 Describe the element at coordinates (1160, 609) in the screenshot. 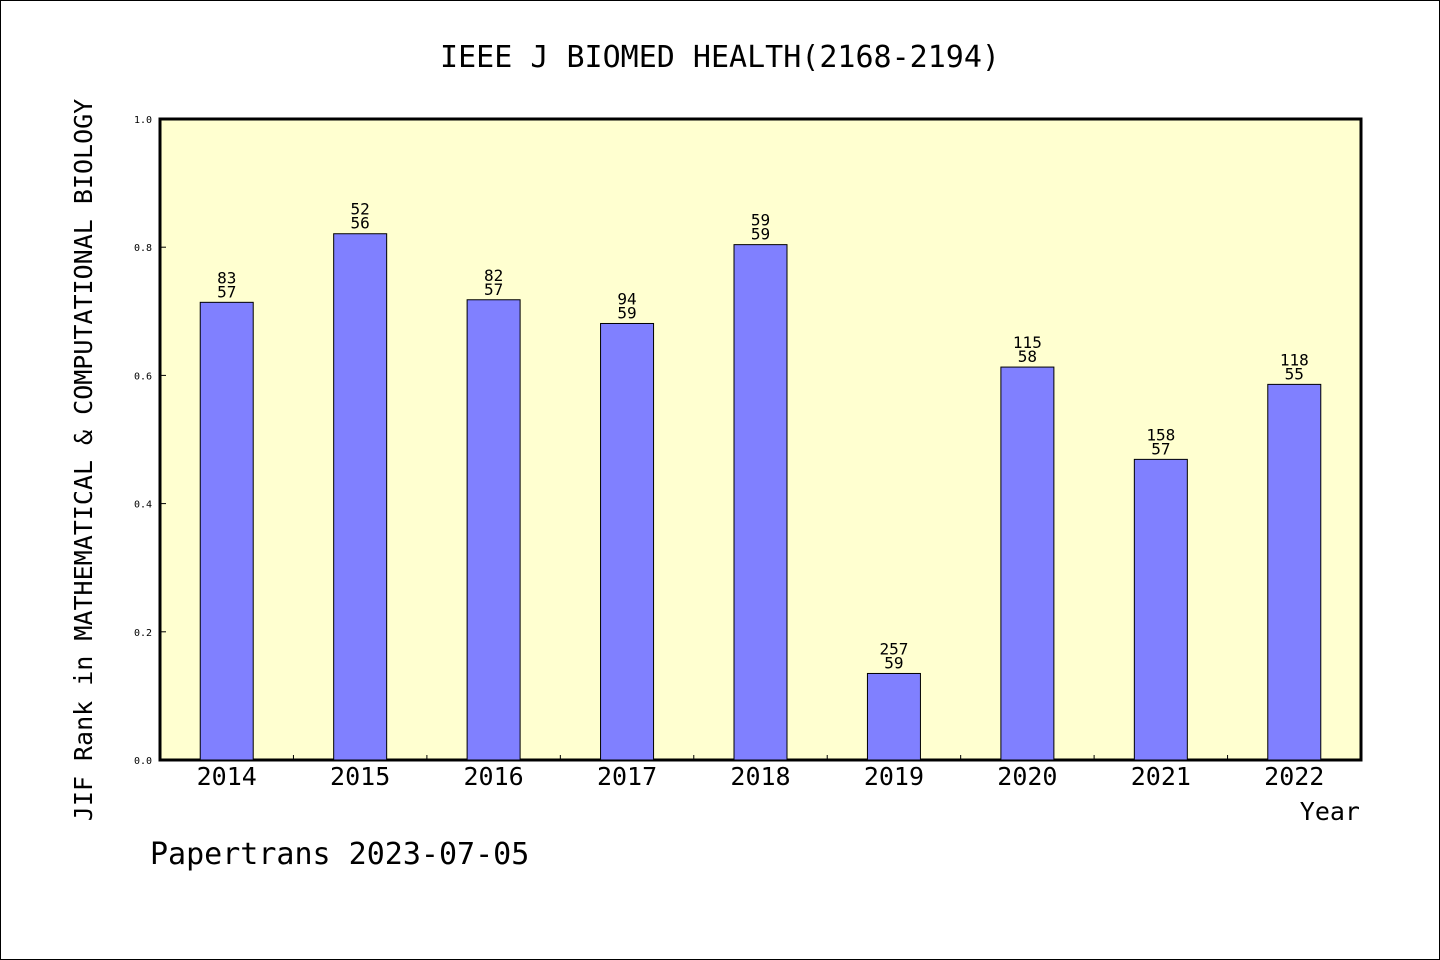

I see `bar-2021` at that location.